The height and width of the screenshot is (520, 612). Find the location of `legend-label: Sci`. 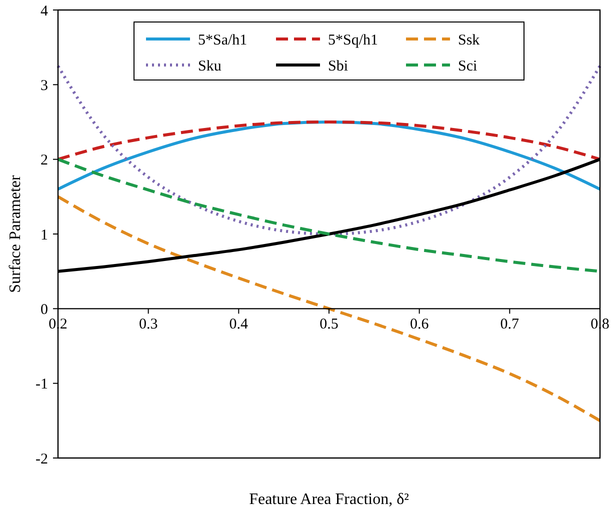

legend-label: Sci is located at coordinates (468, 66).